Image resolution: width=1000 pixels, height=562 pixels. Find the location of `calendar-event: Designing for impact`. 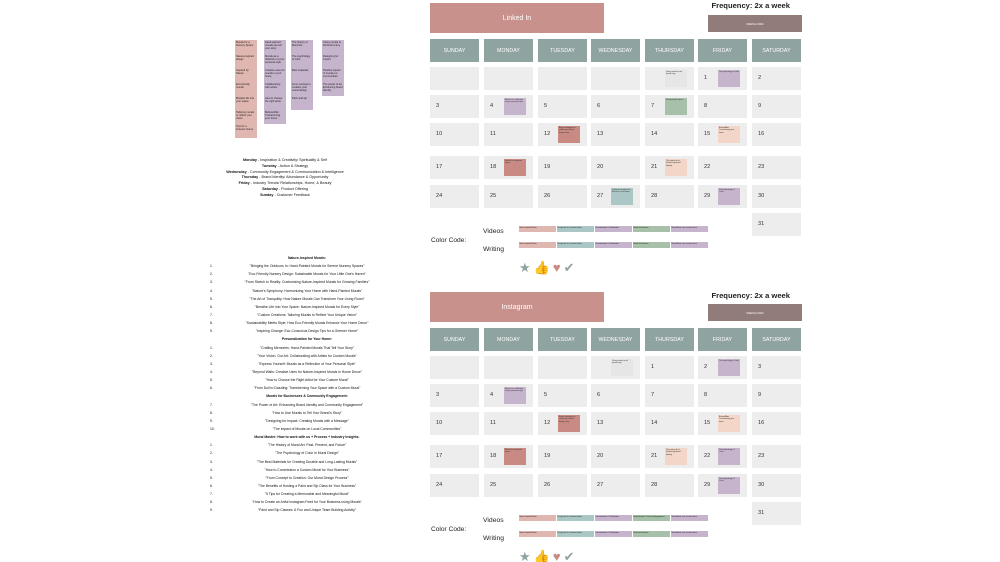

calendar-event: Designing for impact is located at coordinates (676, 106).